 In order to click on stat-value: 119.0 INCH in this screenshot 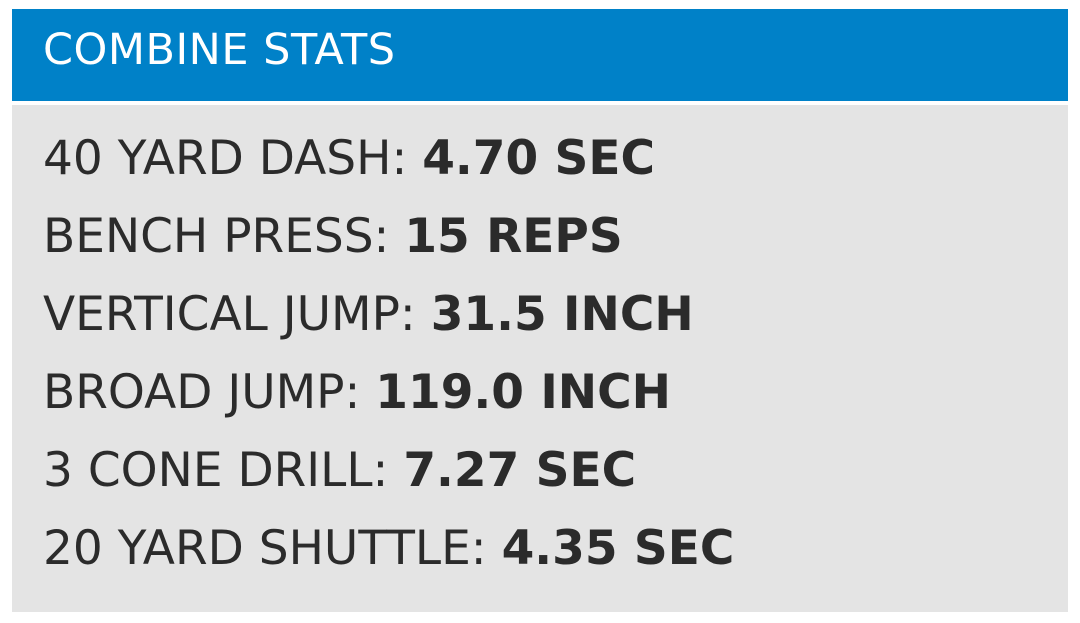, I will do `click(523, 392)`.